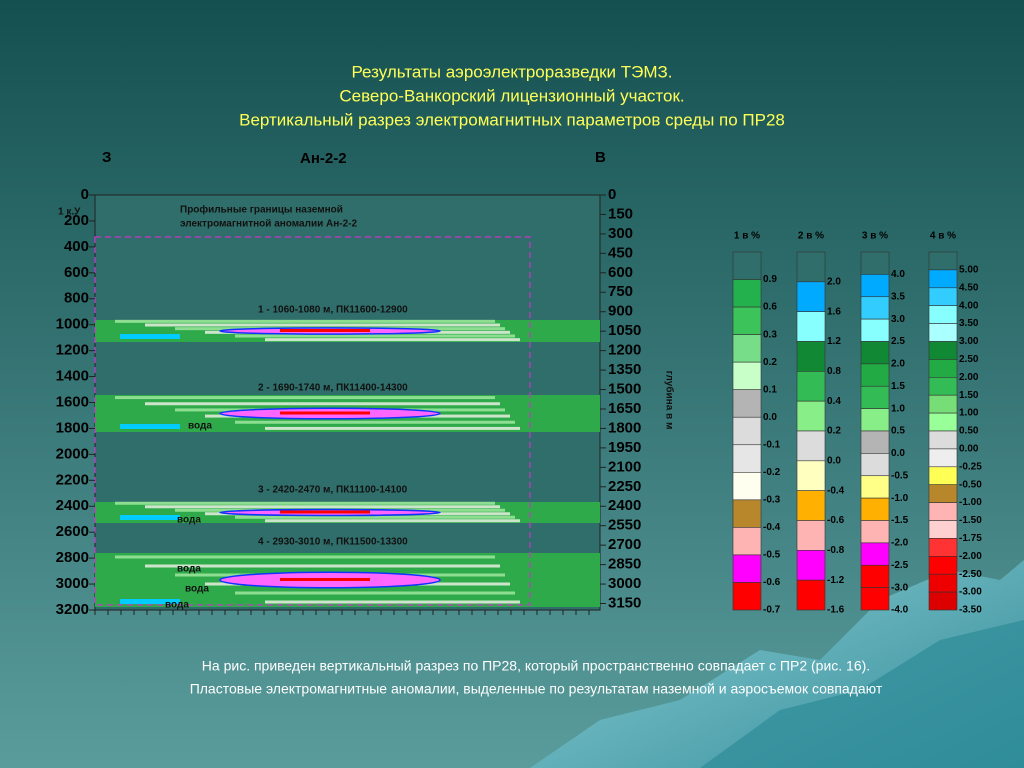 The width and height of the screenshot is (1024, 768). I want to click on left-tick-label: 1800, so click(72, 427).